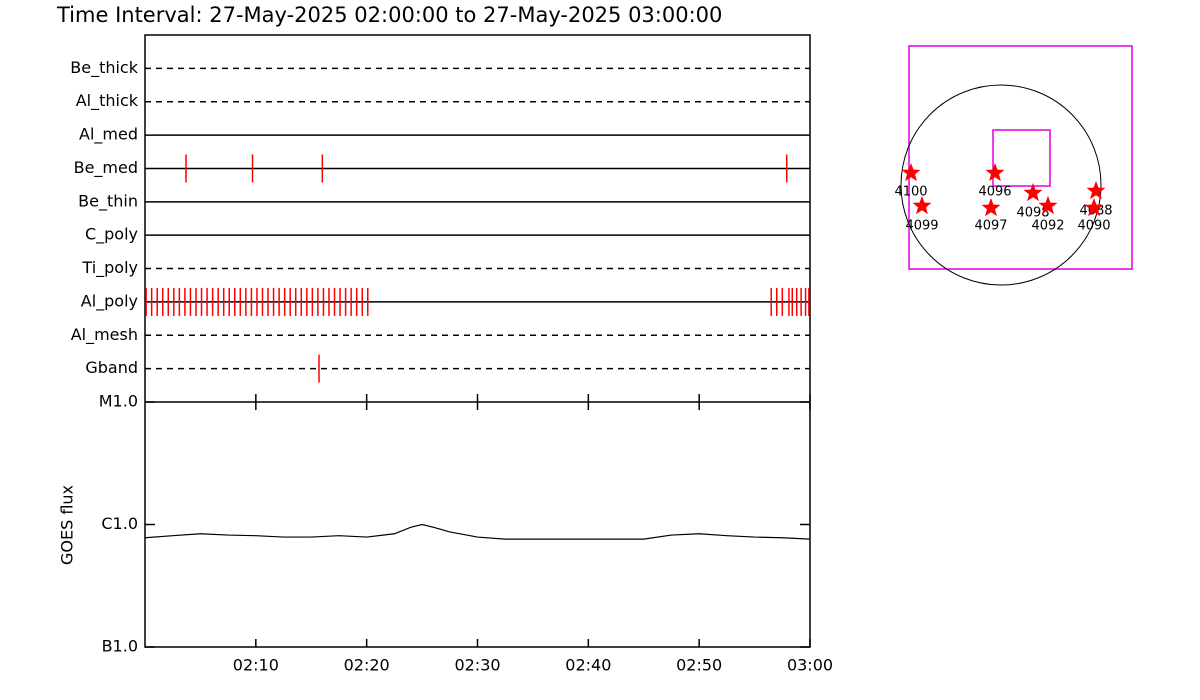 This screenshot has width=1200, height=700. What do you see at coordinates (111, 367) in the screenshot?
I see `row-label: Gband` at bounding box center [111, 367].